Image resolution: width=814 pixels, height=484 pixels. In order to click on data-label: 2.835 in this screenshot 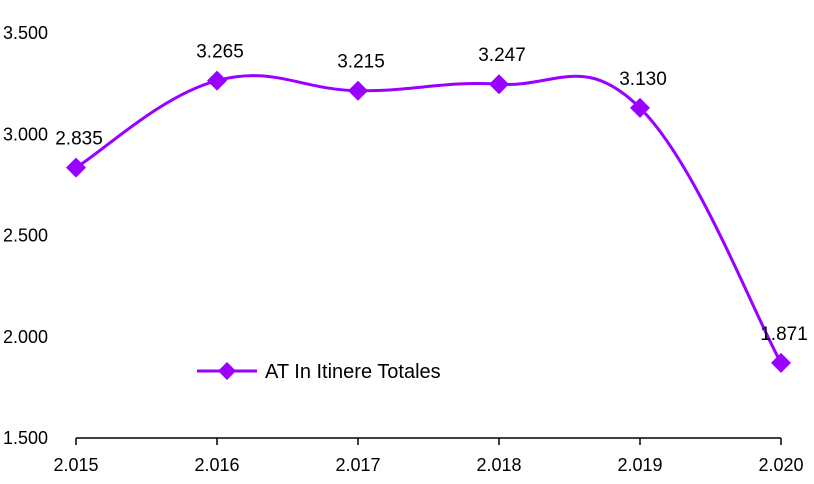, I will do `click(79, 139)`.